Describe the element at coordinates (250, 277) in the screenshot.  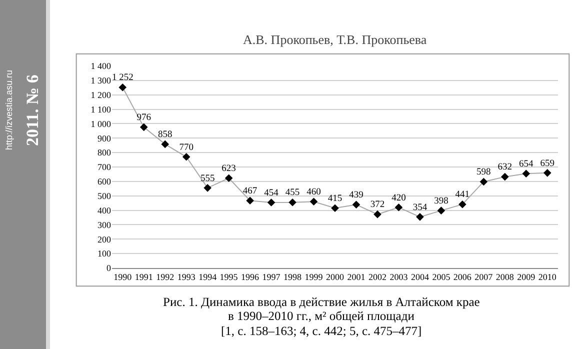
I see `x-tick-label: 1996` at that location.